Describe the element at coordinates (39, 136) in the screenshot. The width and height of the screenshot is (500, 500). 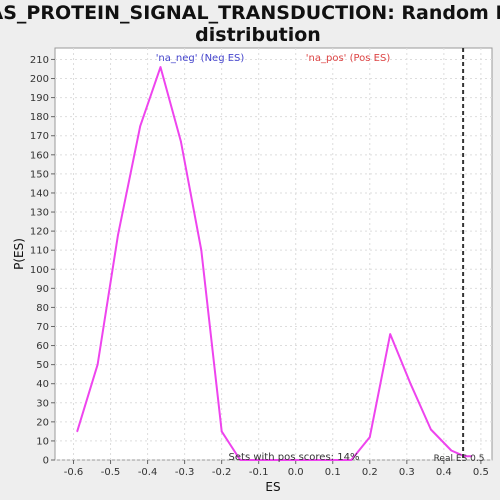
I see `y-tick-label: 170` at that location.